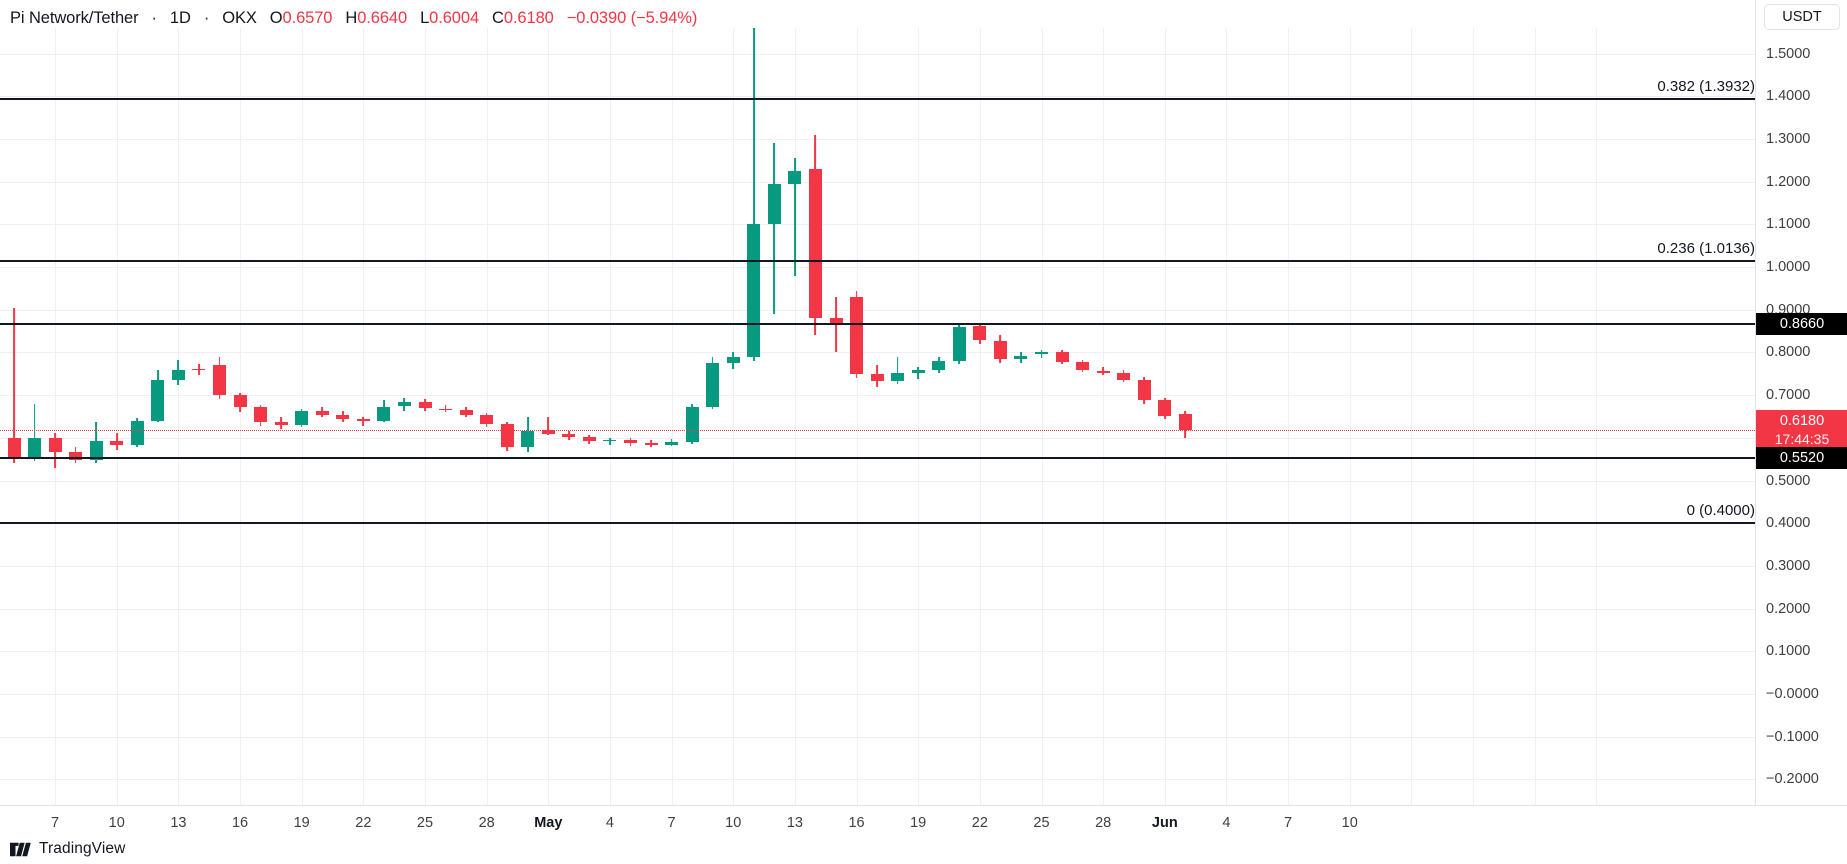 This screenshot has width=1847, height=864. Describe the element at coordinates (1802, 17) in the screenshot. I see `price-axis-unit-badge: USDT` at that location.